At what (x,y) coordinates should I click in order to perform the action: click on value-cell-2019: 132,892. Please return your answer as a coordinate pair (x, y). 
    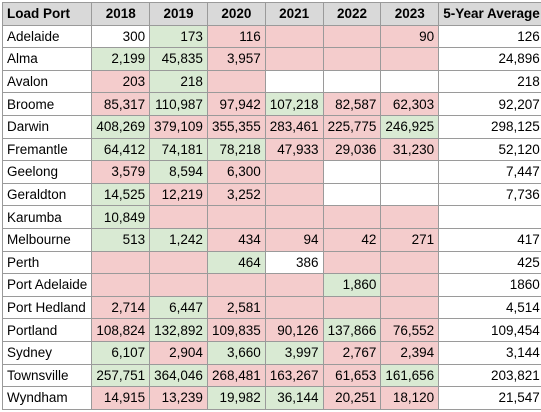
    Looking at the image, I should click on (178, 330).